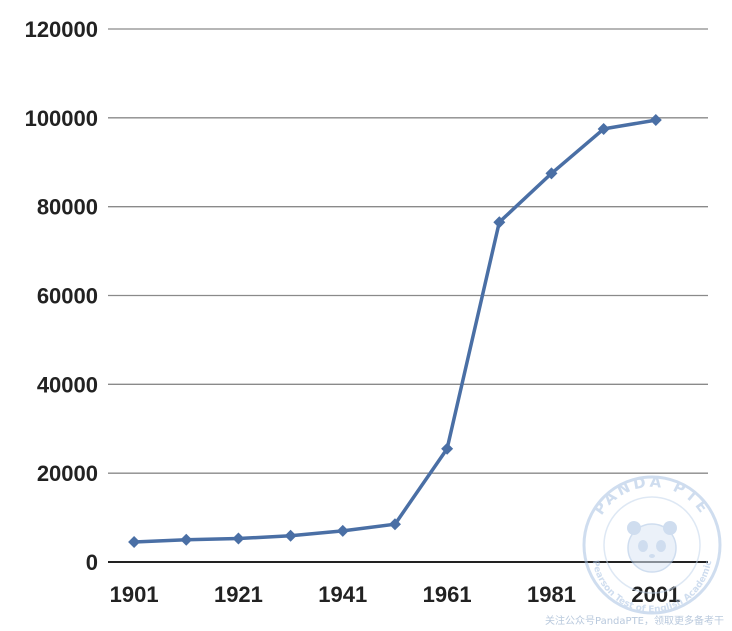 This screenshot has width=732, height=631. Describe the element at coordinates (67, 473) in the screenshot. I see `y-tick-label: 20000` at that location.